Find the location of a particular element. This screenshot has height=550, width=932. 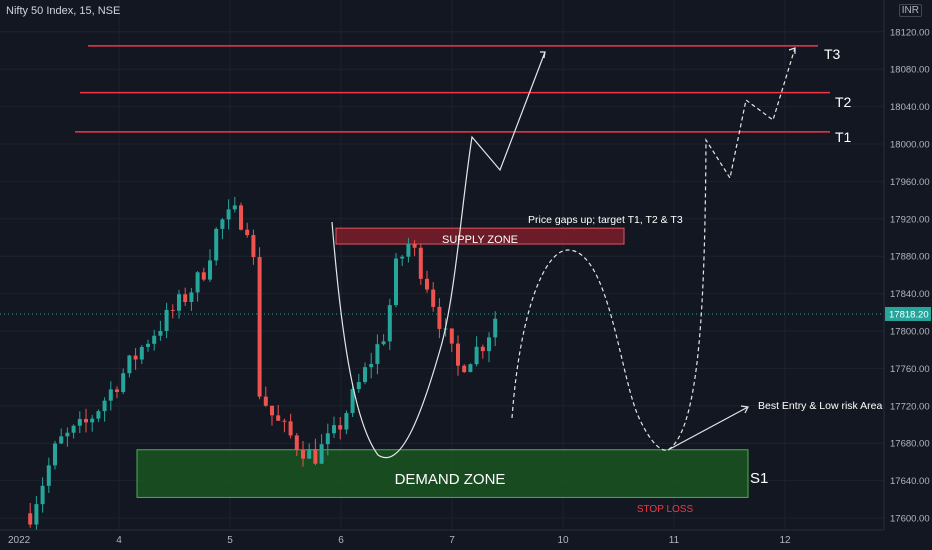

currency-unit-badge: INR is located at coordinates (910, 10).